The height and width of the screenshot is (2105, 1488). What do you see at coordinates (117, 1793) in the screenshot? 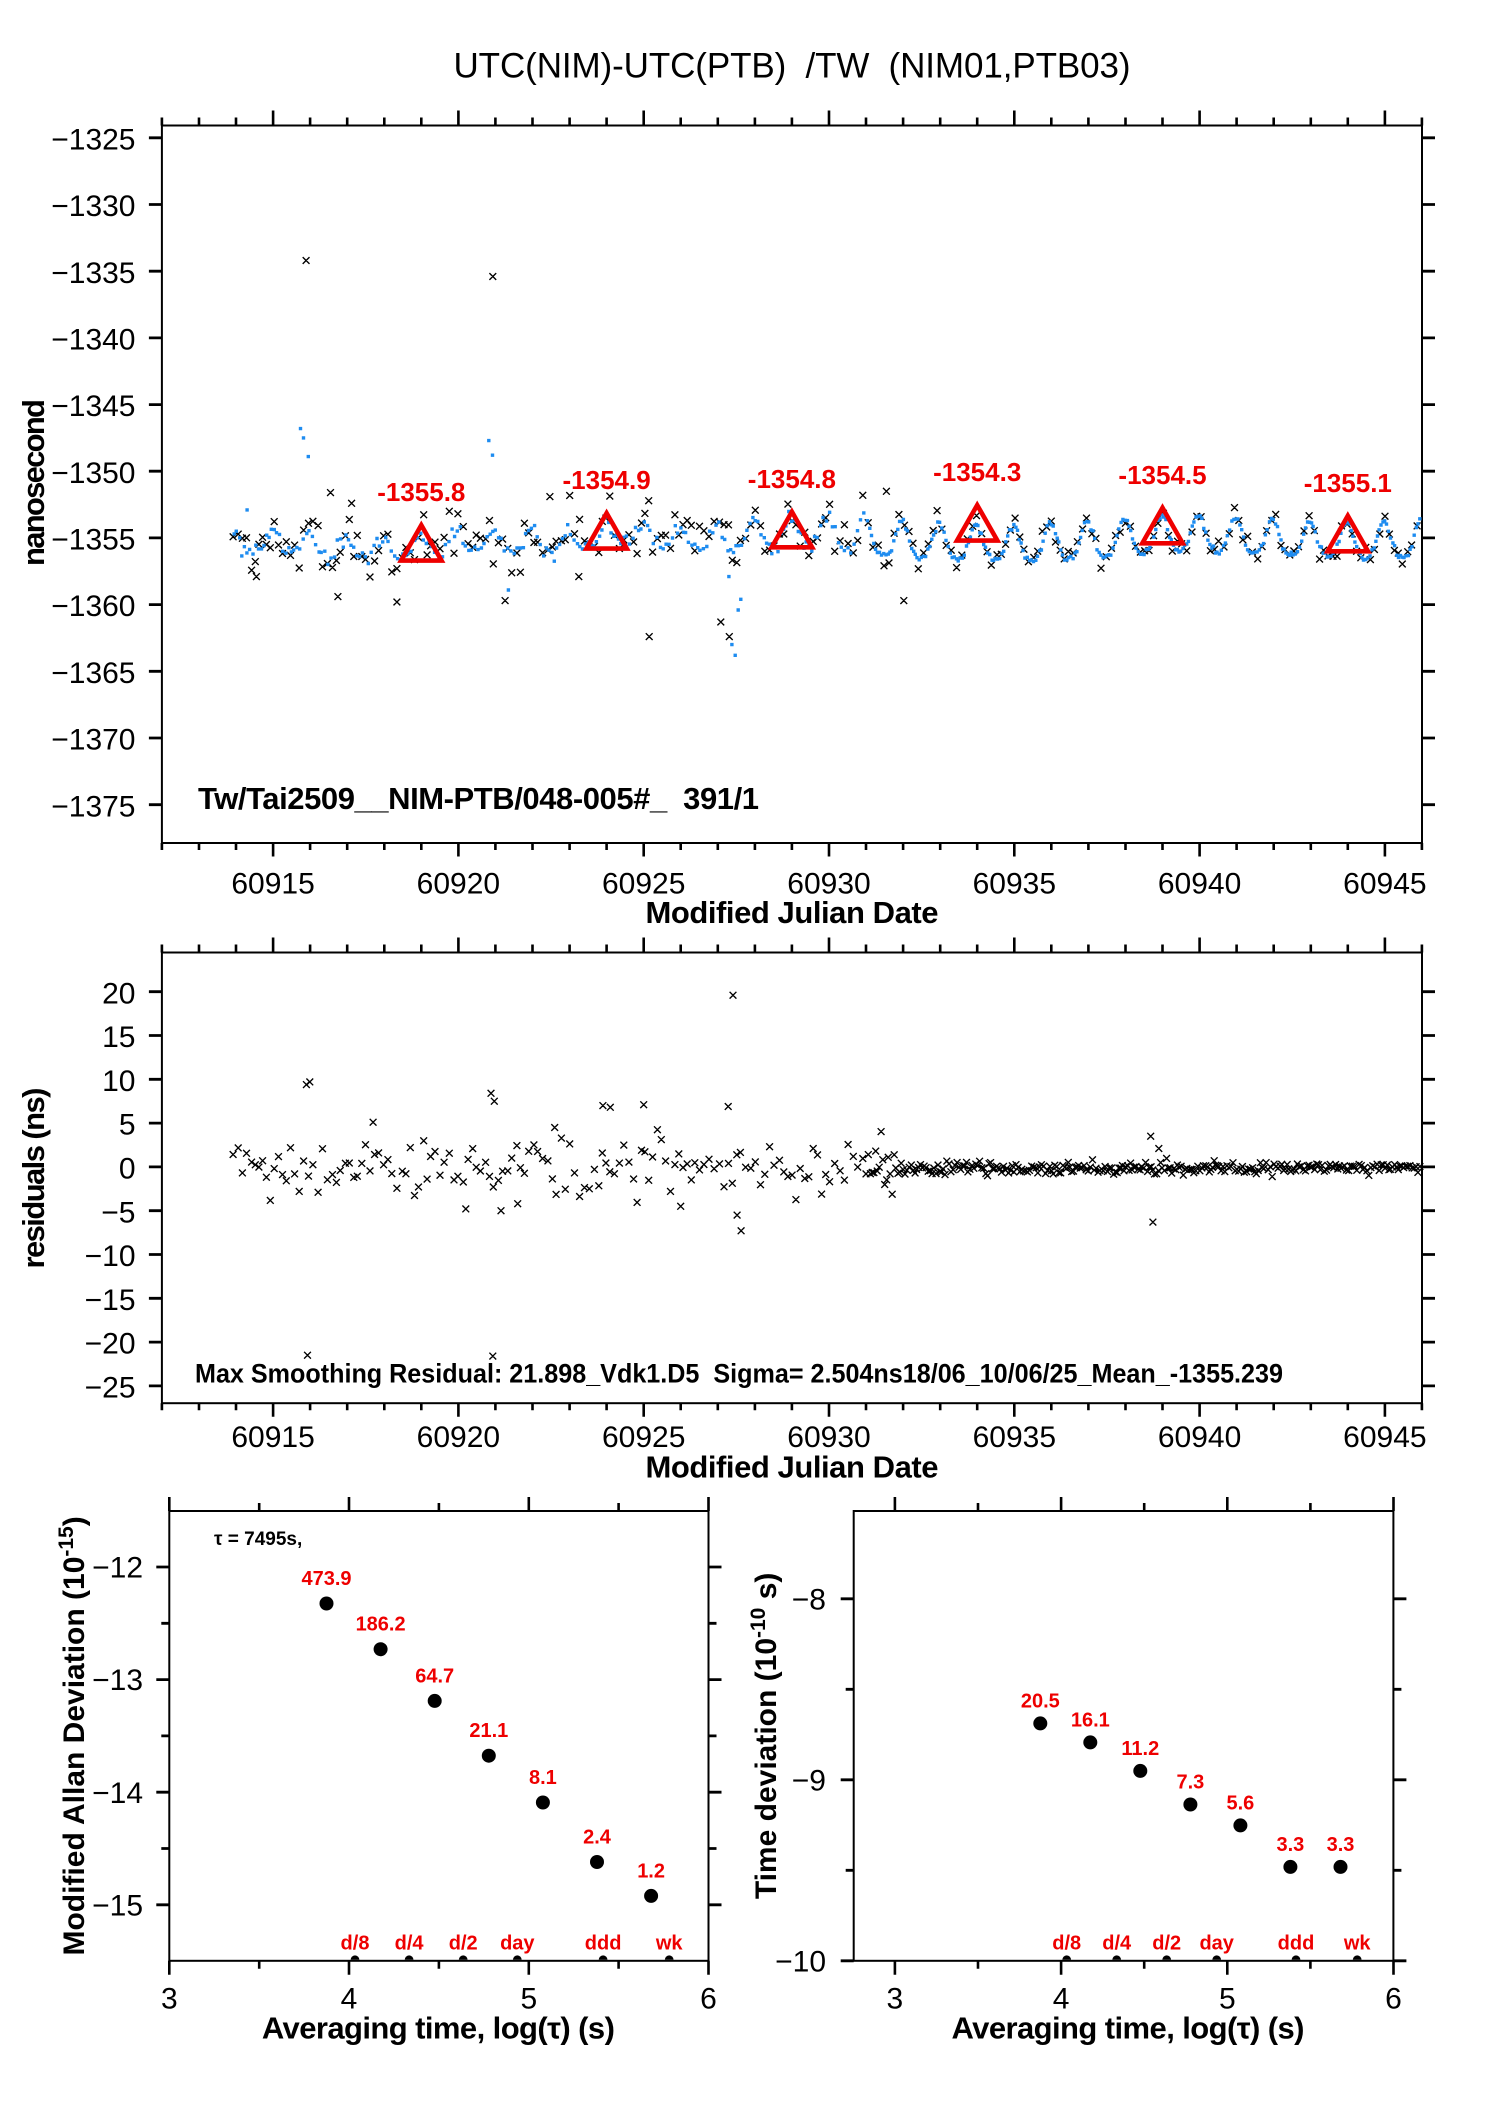
I see `svg-text: −14` at bounding box center [117, 1793].